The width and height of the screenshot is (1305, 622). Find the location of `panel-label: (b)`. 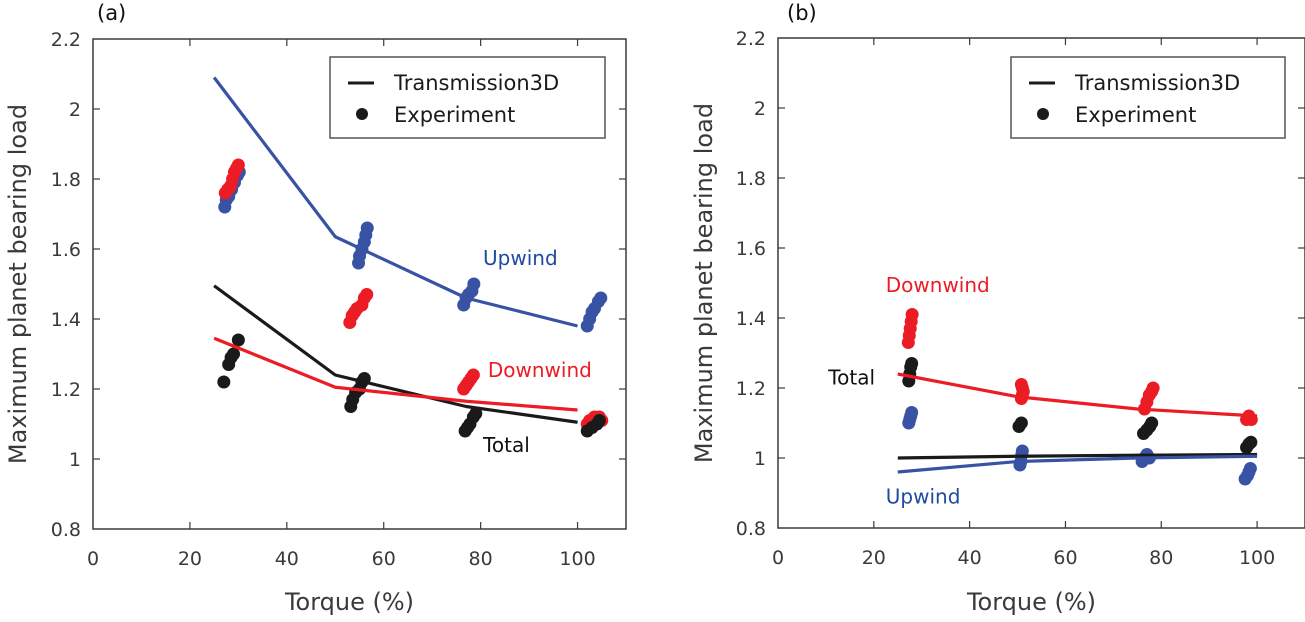

panel-label: (b) is located at coordinates (802, 13).